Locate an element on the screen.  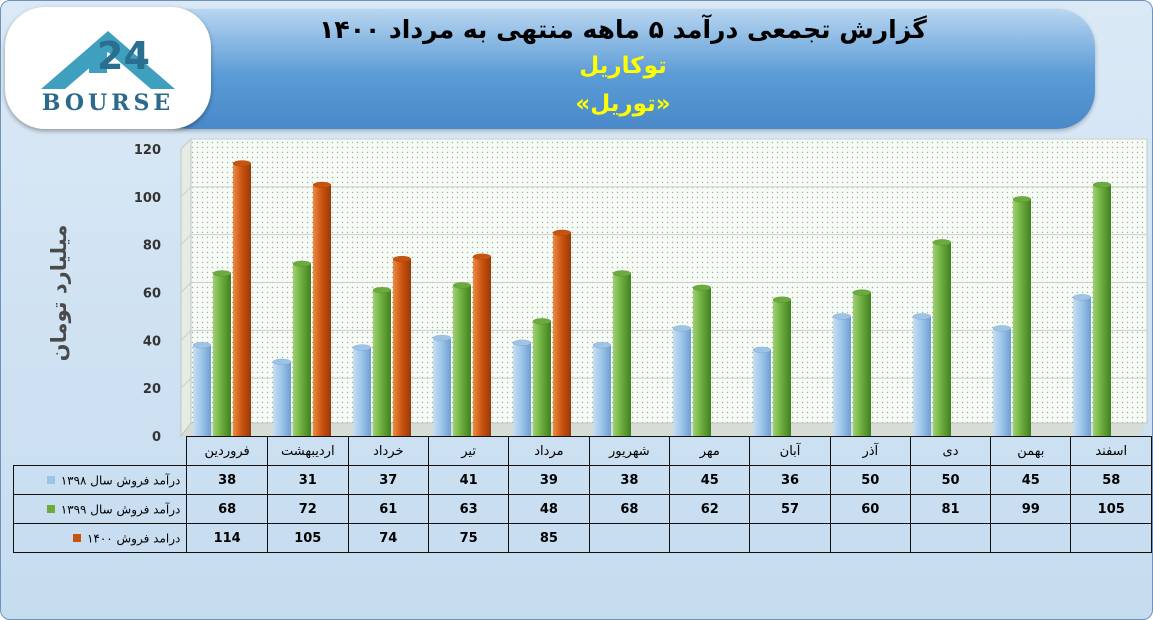
data-label: 41 is located at coordinates (468, 480).